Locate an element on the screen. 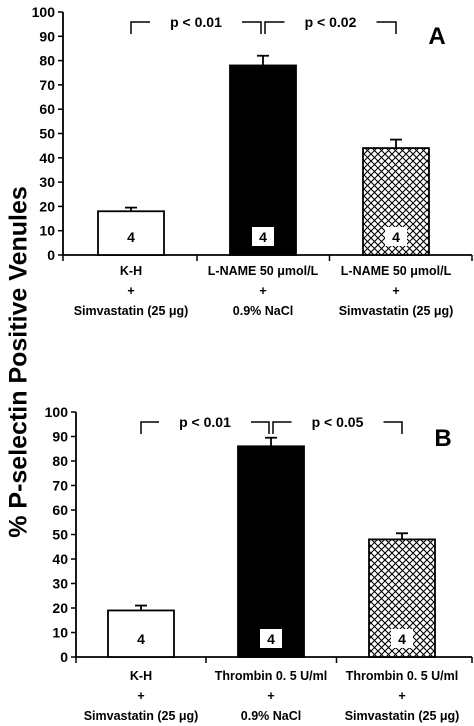 The width and height of the screenshot is (474, 726). p-value-label: p < 0.05 is located at coordinates (338, 422).